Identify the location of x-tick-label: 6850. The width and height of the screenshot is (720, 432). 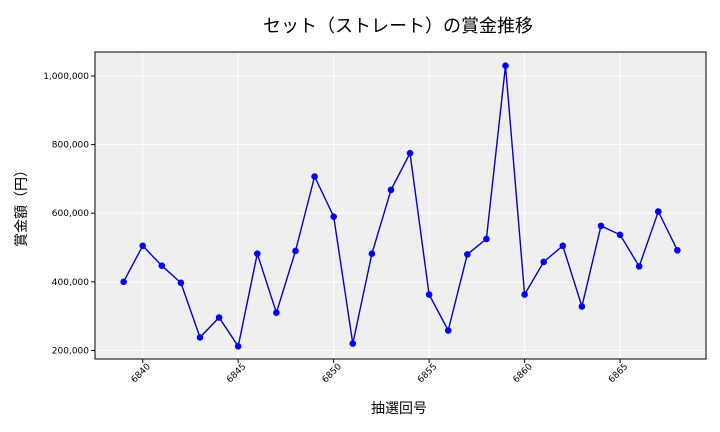
(332, 373).